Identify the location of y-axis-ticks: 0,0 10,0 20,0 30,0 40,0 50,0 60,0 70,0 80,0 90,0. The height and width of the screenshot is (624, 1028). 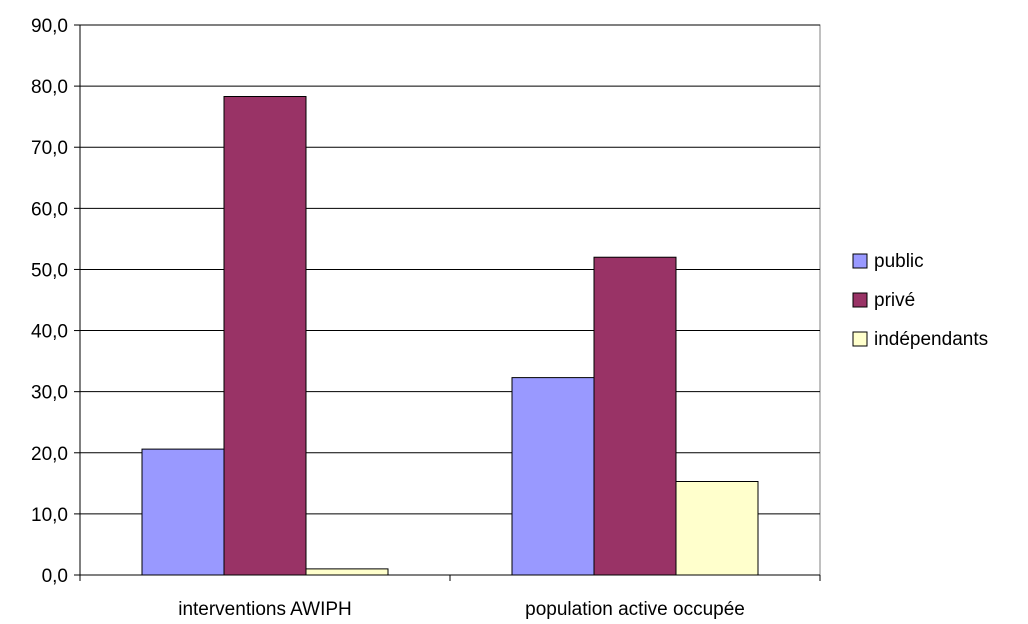
(49, 301).